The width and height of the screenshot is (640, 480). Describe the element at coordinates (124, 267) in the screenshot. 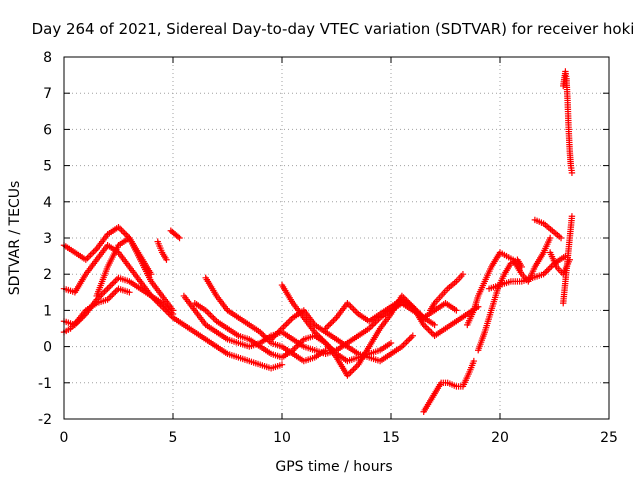

I see `series-track5` at that location.